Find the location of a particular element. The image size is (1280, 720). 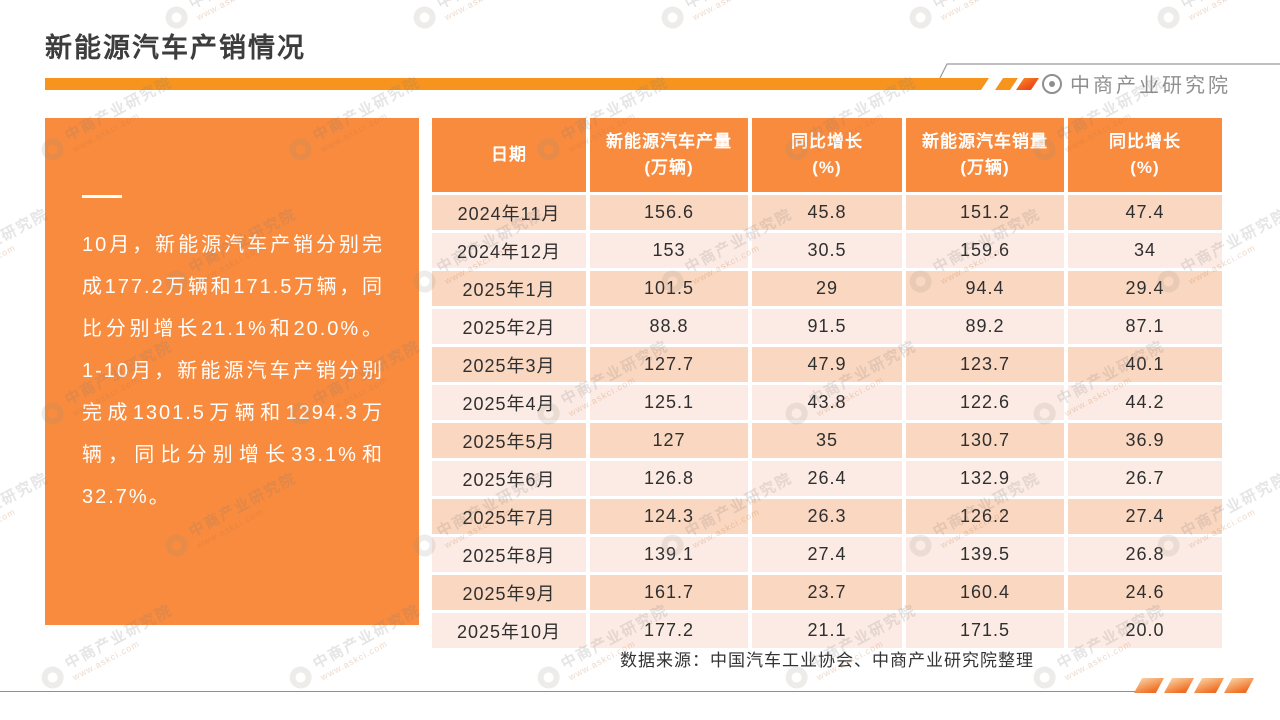

cell-value: 156.6 is located at coordinates (669, 212).